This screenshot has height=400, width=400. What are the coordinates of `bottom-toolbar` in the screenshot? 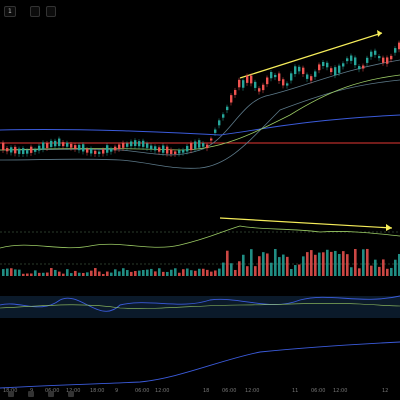 It's located at (200, 395).